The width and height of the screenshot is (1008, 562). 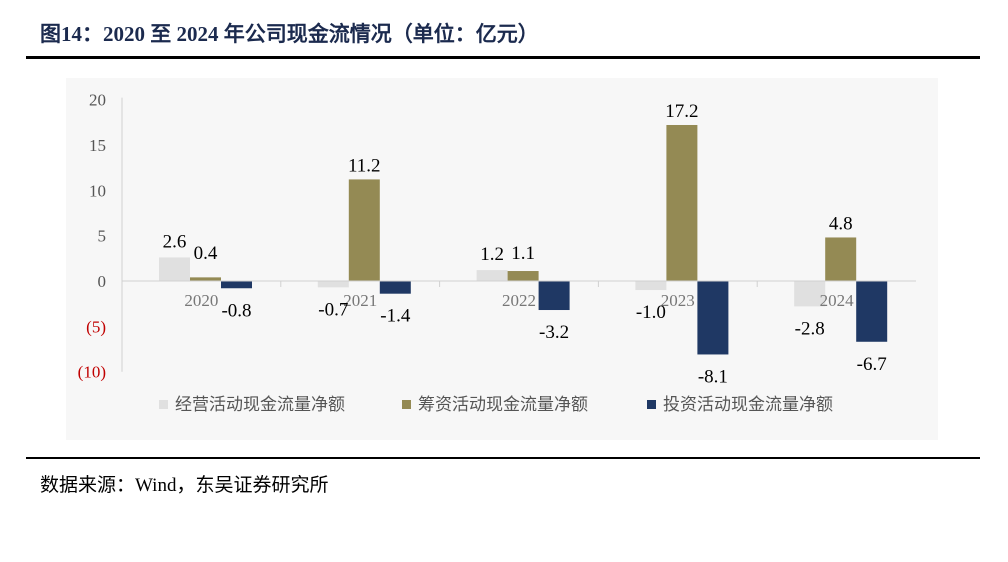 I want to click on y-tick-label: (5), so click(x=96, y=326).